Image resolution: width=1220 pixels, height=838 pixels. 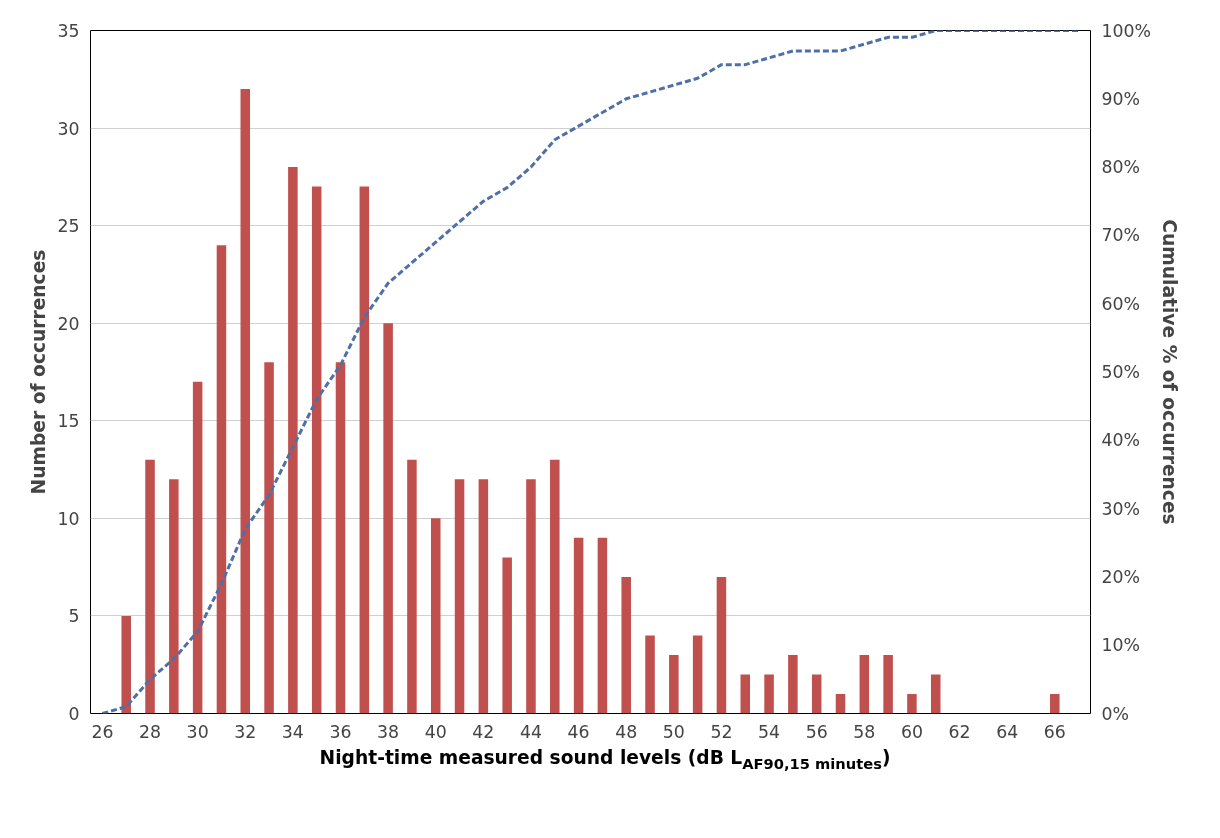 What do you see at coordinates (1121, 372) in the screenshot?
I see `y2-tick-label: 50%` at bounding box center [1121, 372].